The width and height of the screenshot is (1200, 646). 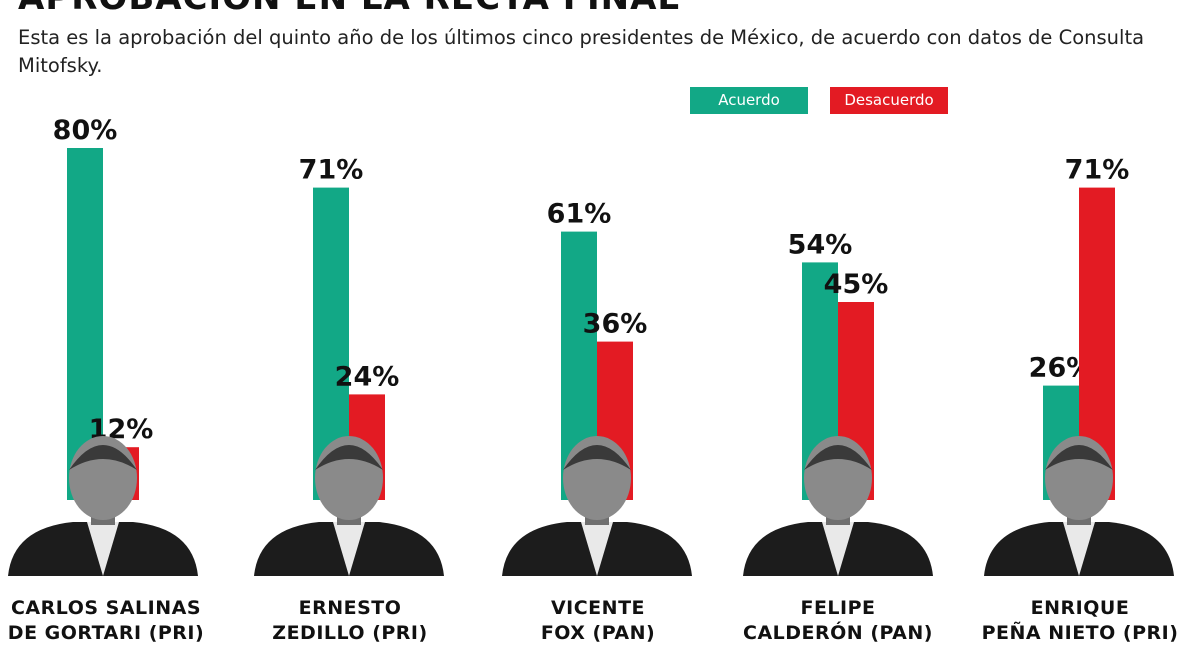 What do you see at coordinates (838, 608) in the screenshot?
I see `president-name-4-line1: FELIPE` at bounding box center [838, 608].